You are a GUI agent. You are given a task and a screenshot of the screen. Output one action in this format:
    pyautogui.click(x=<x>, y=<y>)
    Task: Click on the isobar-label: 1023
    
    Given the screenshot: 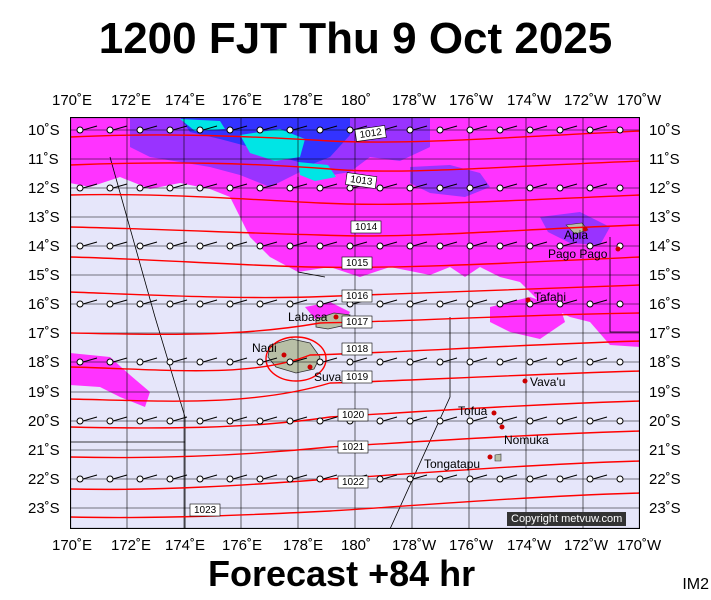 What is the action you would take?
    pyautogui.click(x=205, y=510)
    